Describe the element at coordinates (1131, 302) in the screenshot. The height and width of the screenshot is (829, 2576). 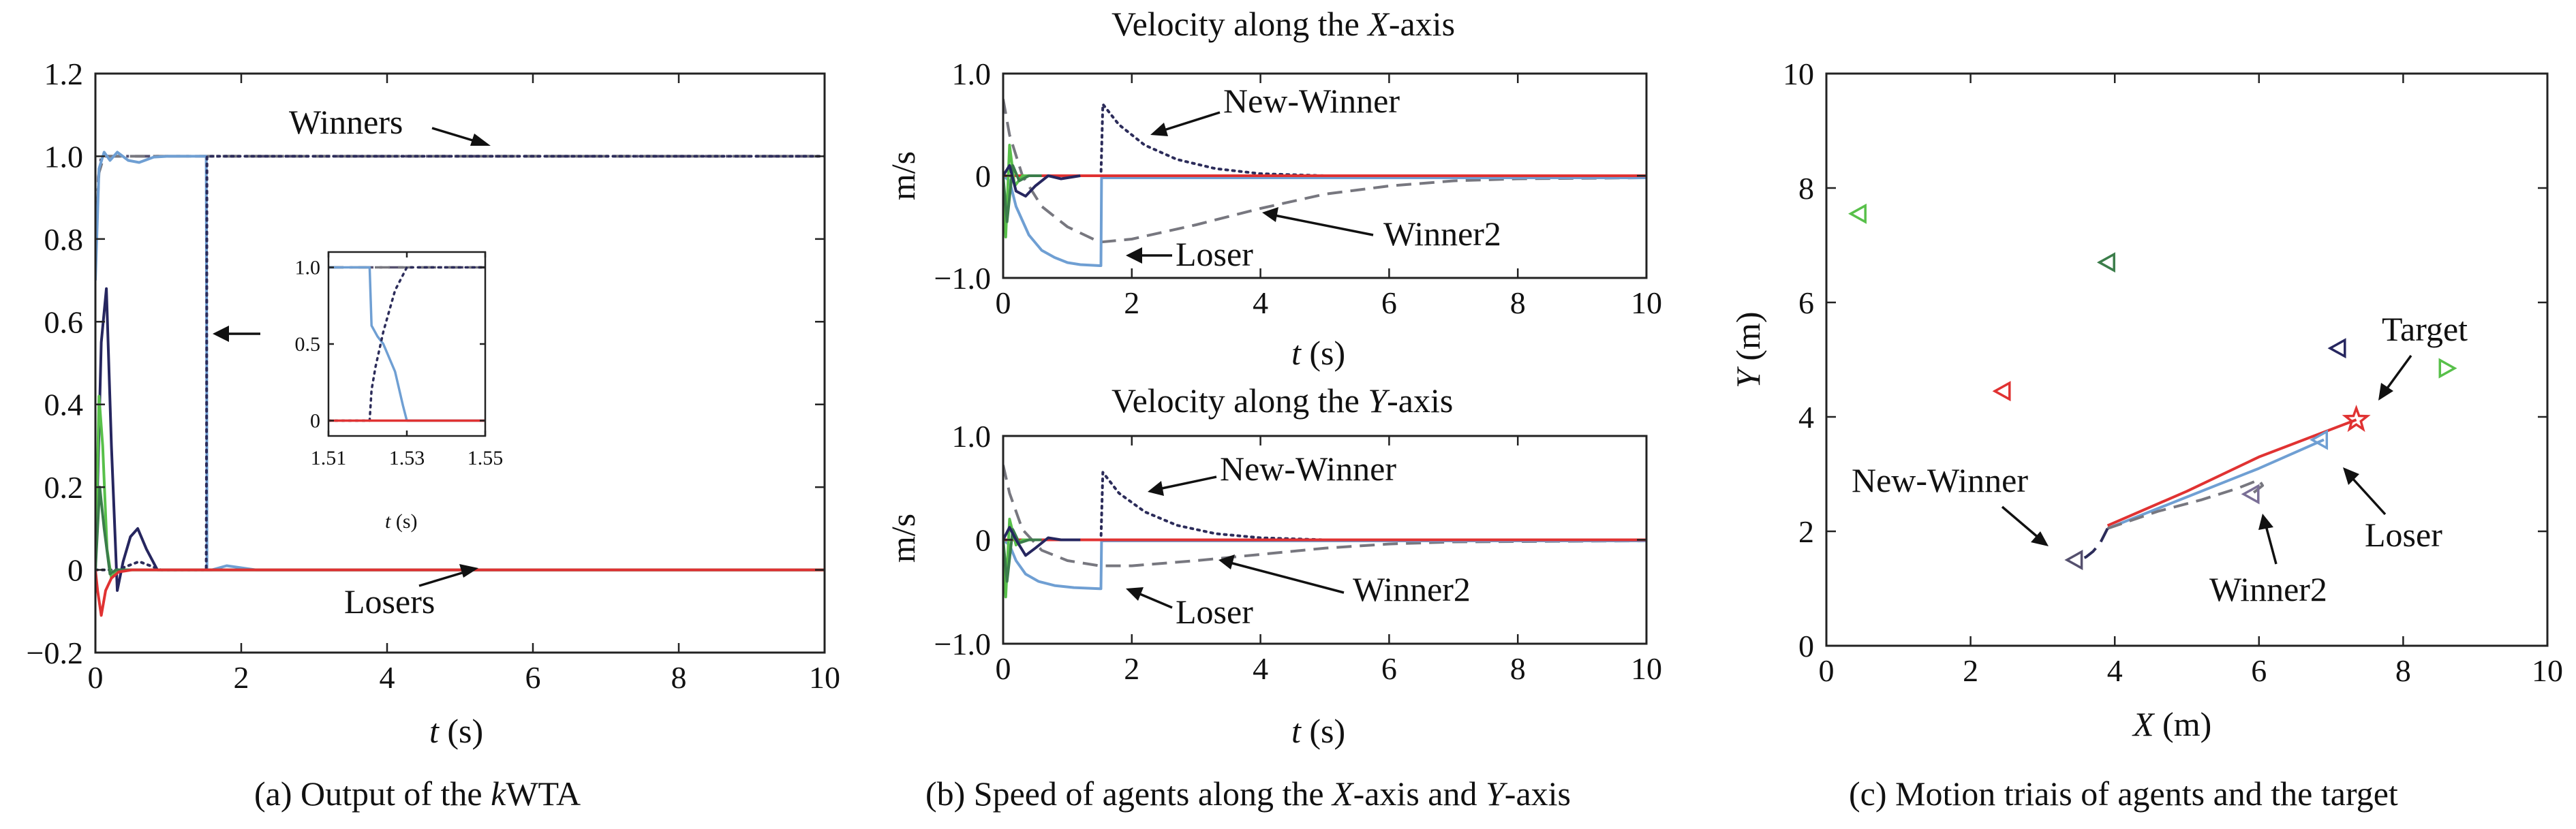
I see `vx-xtick-label: 2` at that location.